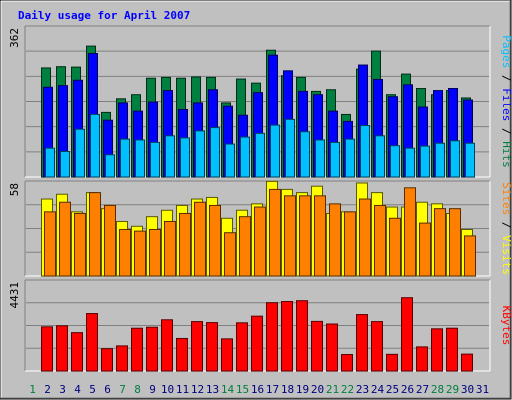 Image resolution: width=512 pixels, height=400 pixels. What do you see at coordinates (287, 389) in the screenshot?
I see `x-tick-label: 18` at bounding box center [287, 389].